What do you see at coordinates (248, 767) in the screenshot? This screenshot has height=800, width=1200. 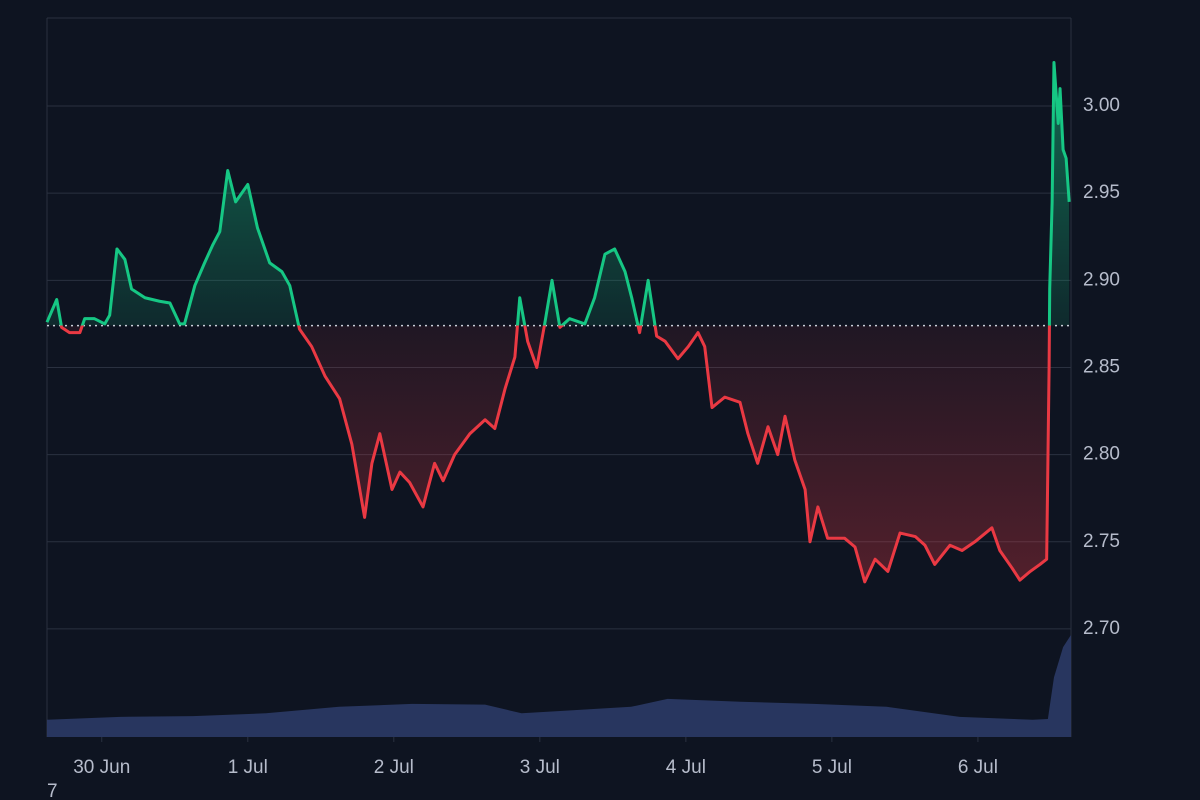 I see `x-tick-label: 1 Jul` at bounding box center [248, 767].